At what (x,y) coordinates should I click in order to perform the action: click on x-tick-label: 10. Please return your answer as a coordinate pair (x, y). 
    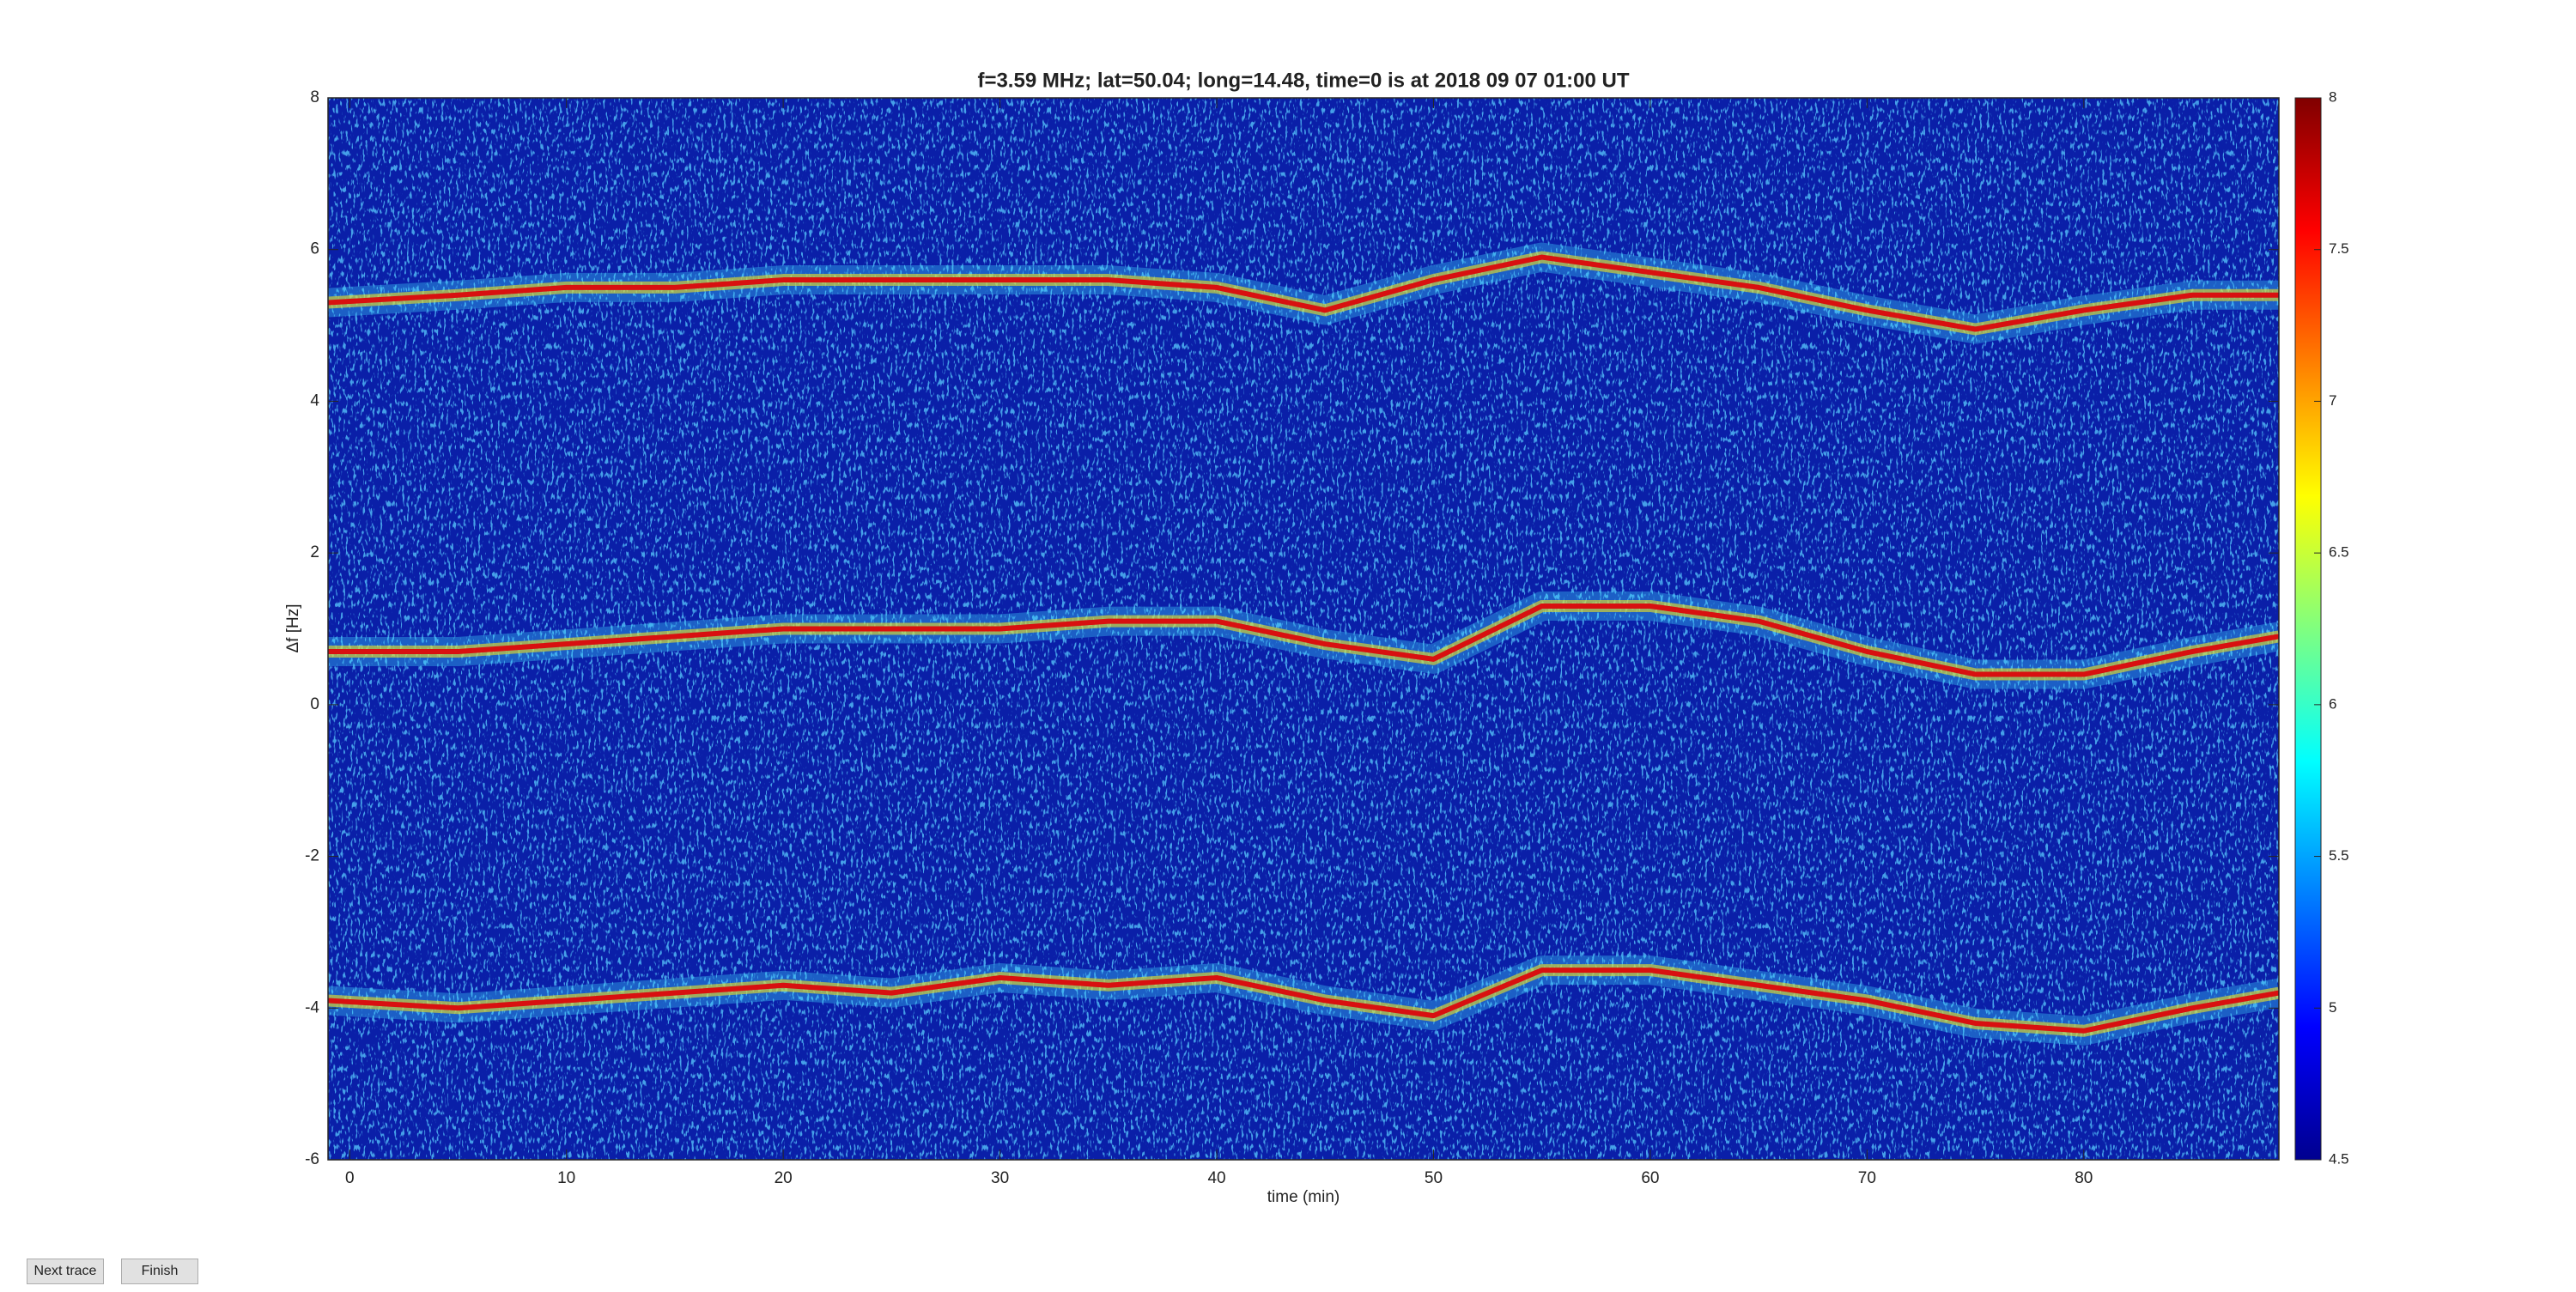
    Looking at the image, I should click on (566, 1178).